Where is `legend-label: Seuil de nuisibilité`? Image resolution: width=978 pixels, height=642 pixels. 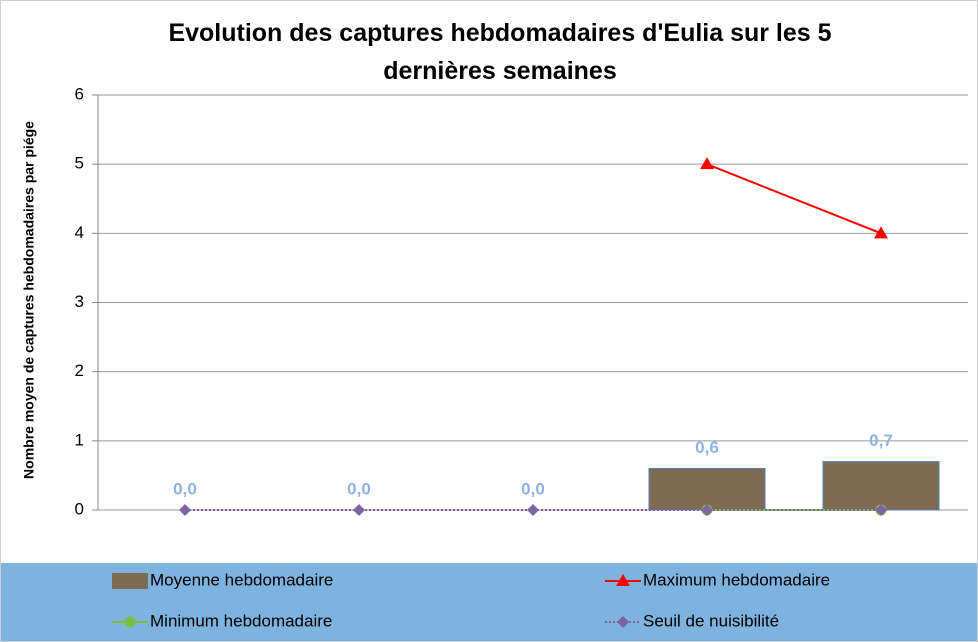
legend-label: Seuil de nuisibilité is located at coordinates (711, 620).